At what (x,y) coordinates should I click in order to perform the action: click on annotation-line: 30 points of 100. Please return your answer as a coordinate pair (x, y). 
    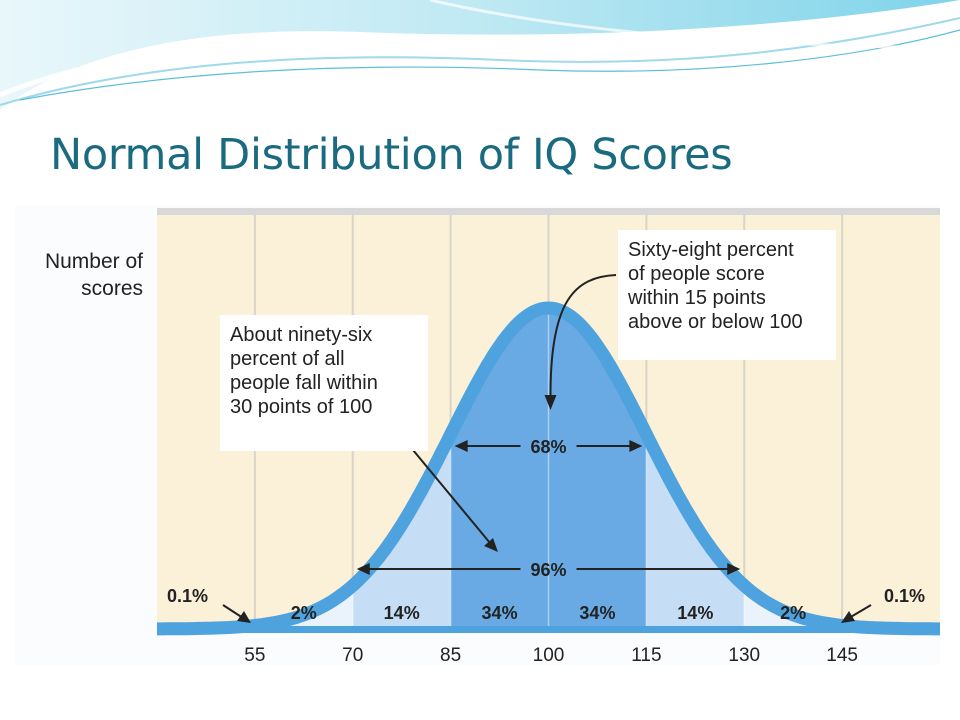
    Looking at the image, I should click on (301, 407).